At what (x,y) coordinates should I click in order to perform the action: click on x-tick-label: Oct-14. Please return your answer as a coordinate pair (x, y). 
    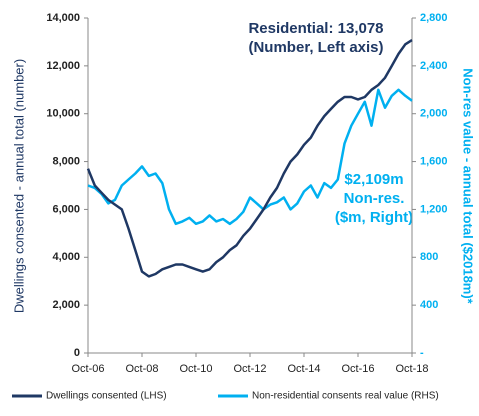
    Looking at the image, I should click on (303, 369).